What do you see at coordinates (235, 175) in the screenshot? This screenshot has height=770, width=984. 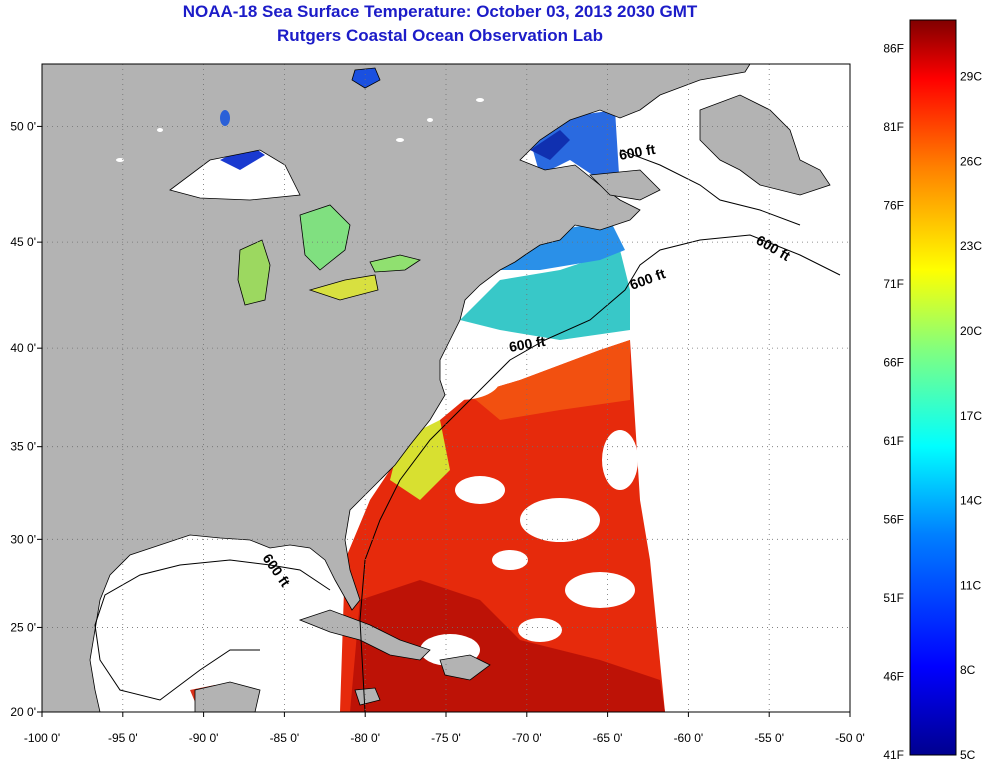 I see `lake-superior` at bounding box center [235, 175].